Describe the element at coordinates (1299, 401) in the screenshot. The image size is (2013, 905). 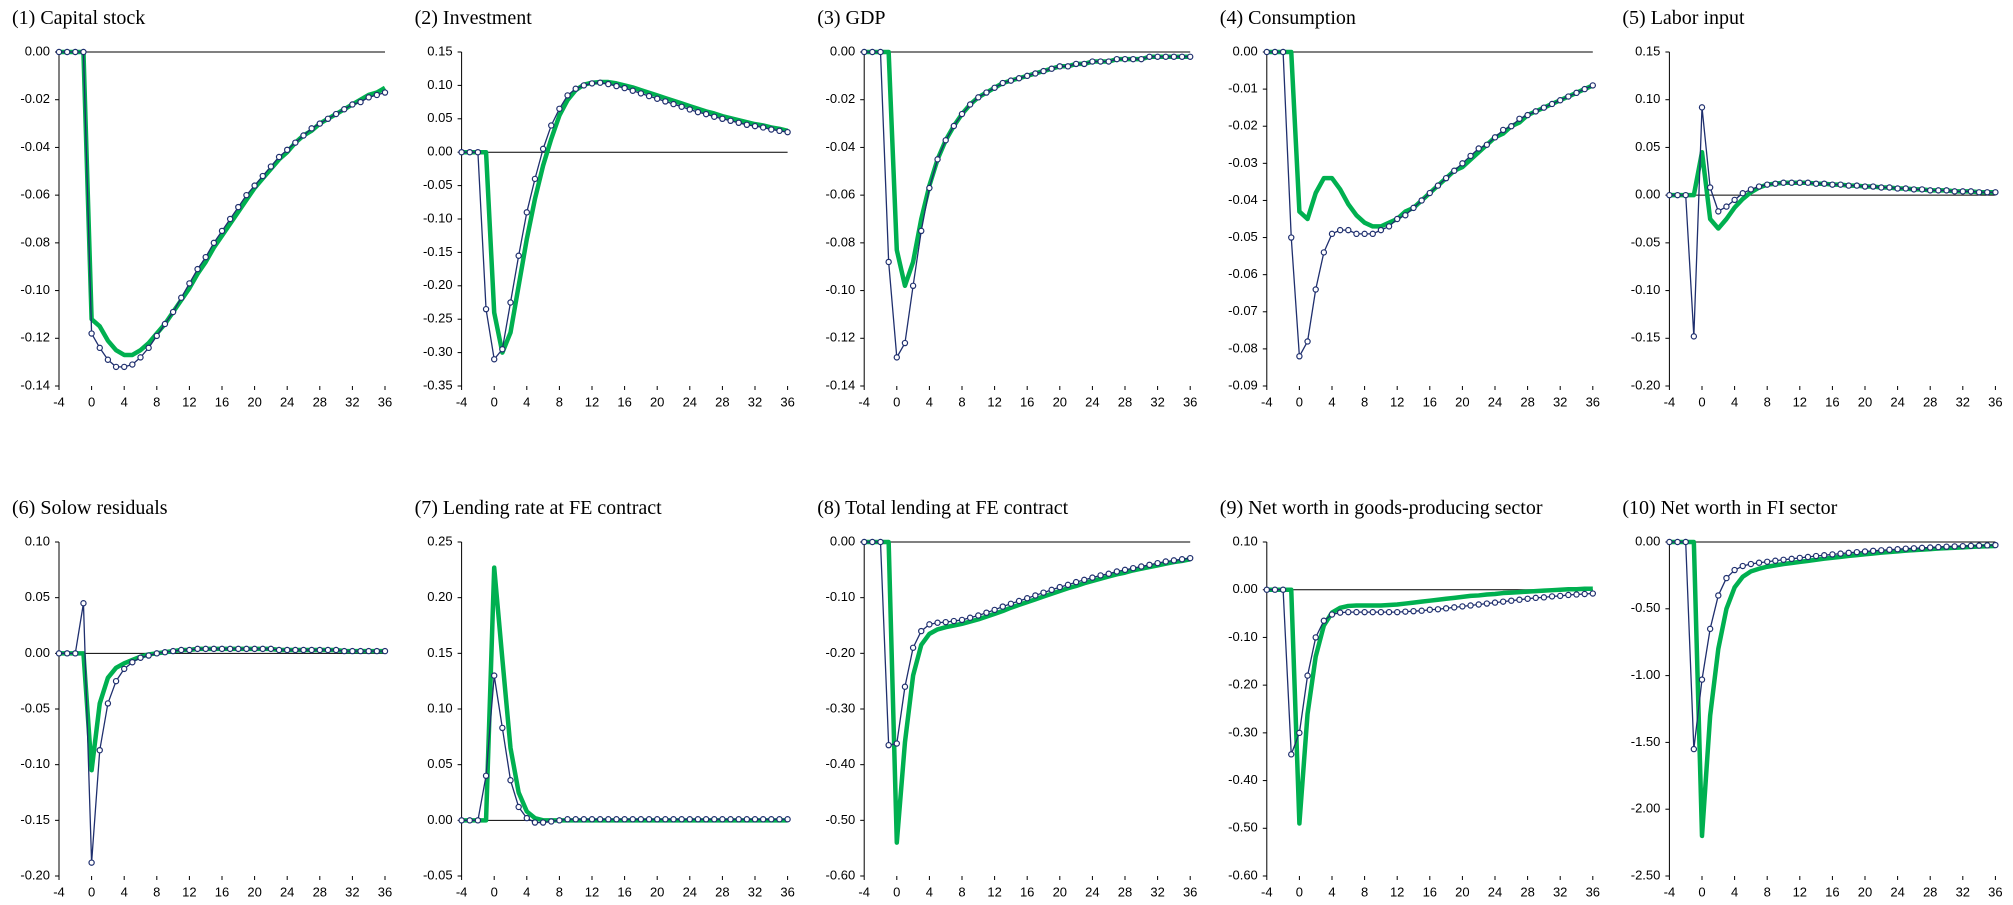
I see `x-tick-label: 0` at that location.